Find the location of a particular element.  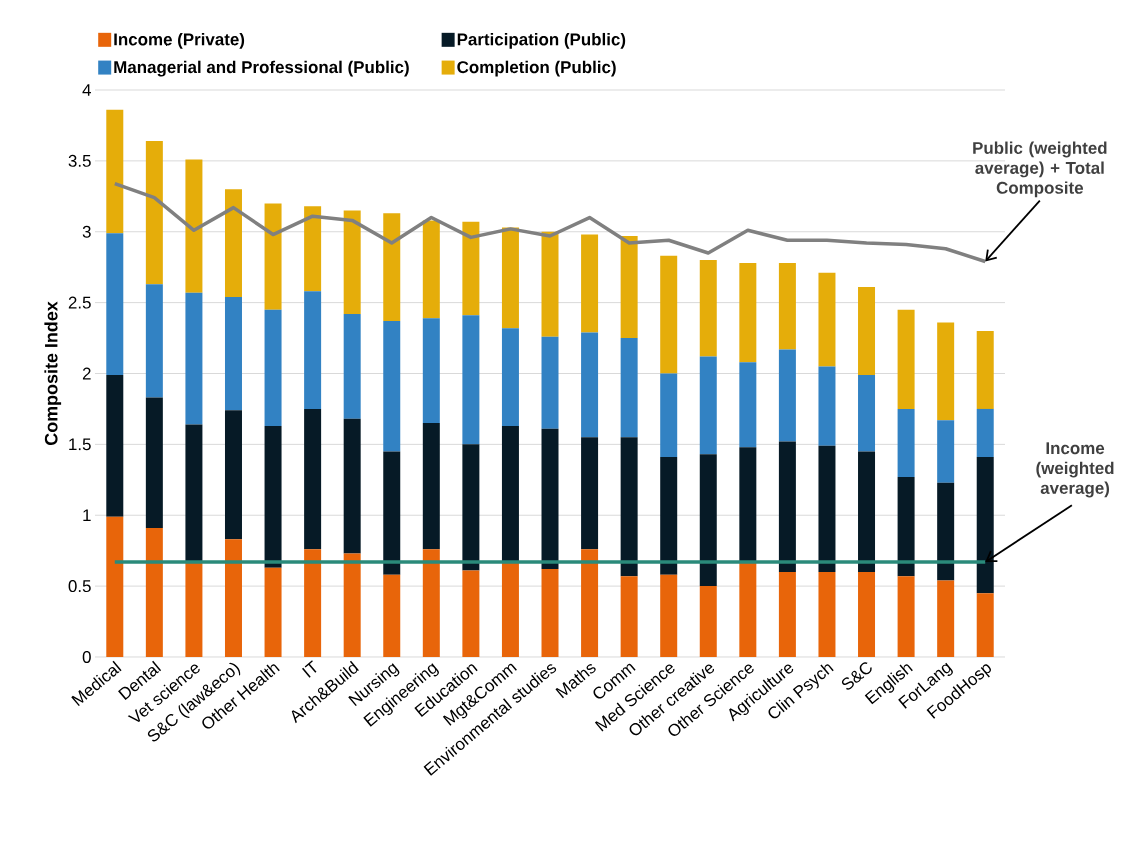

y-tick-label: 1 is located at coordinates (87, 515).